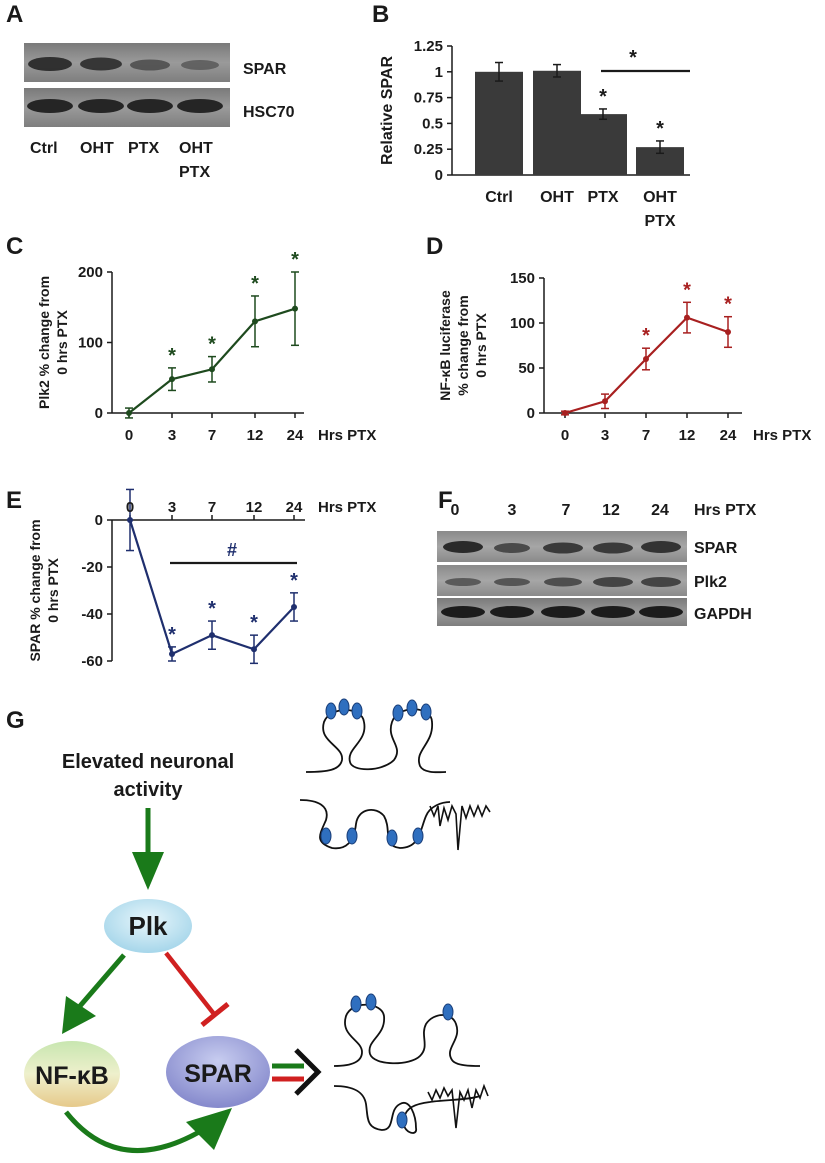 This screenshot has height=1163, width=825. Describe the element at coordinates (44, 148) in the screenshot. I see `lane-label-ctrl: Ctrl` at that location.